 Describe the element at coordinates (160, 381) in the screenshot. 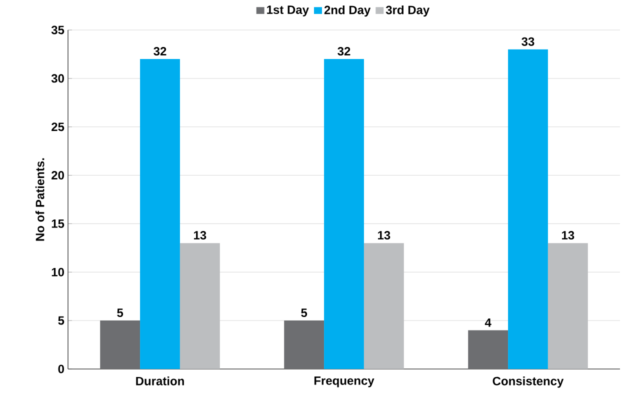

I see `x-tick-label: Duration` at that location.